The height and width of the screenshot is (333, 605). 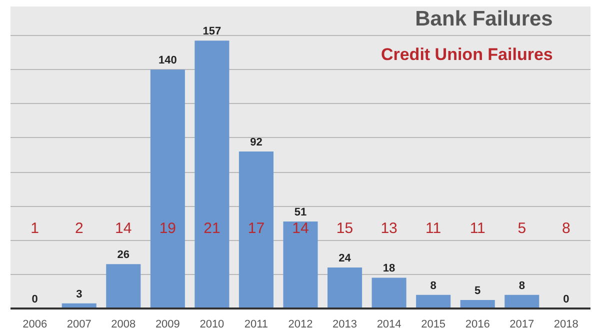 What do you see at coordinates (212, 228) in the screenshot?
I see `annotation: 21` at bounding box center [212, 228].